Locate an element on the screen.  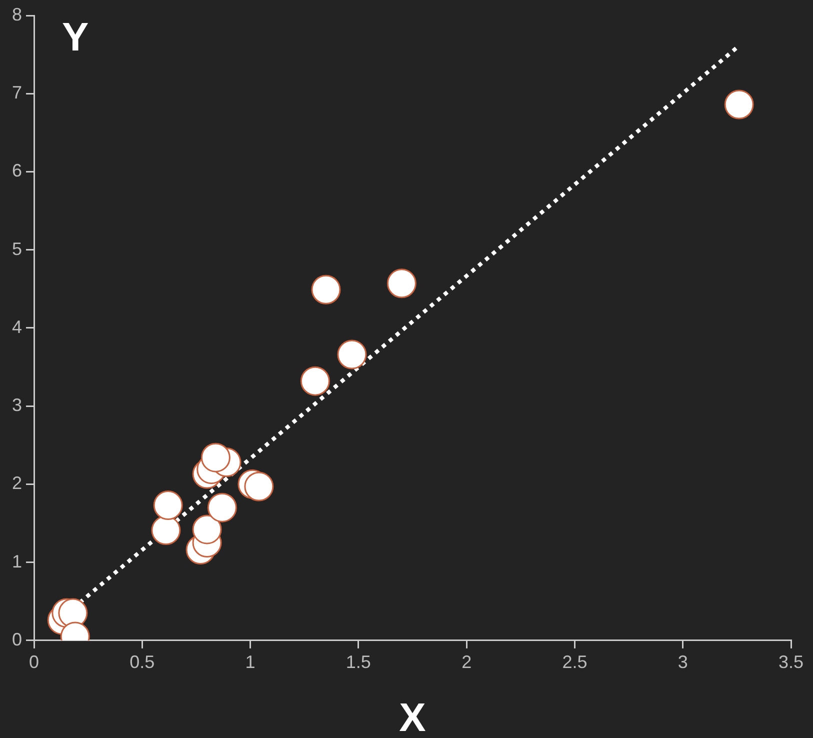
x-tick-label: 1.5 is located at coordinates (358, 662).